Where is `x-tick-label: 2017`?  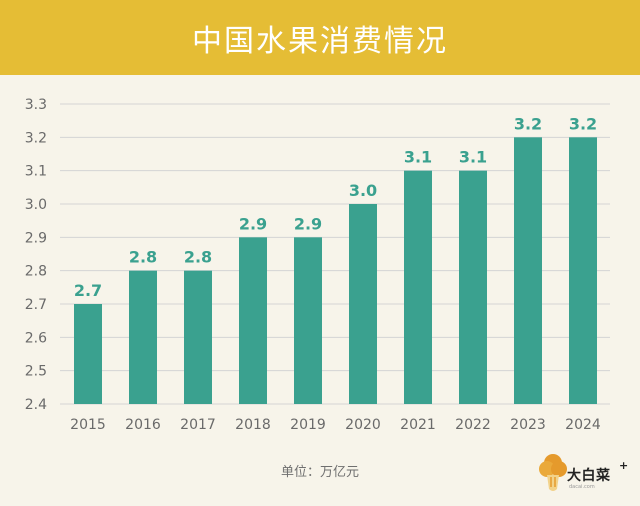 x-tick-label: 2017 is located at coordinates (198, 425).